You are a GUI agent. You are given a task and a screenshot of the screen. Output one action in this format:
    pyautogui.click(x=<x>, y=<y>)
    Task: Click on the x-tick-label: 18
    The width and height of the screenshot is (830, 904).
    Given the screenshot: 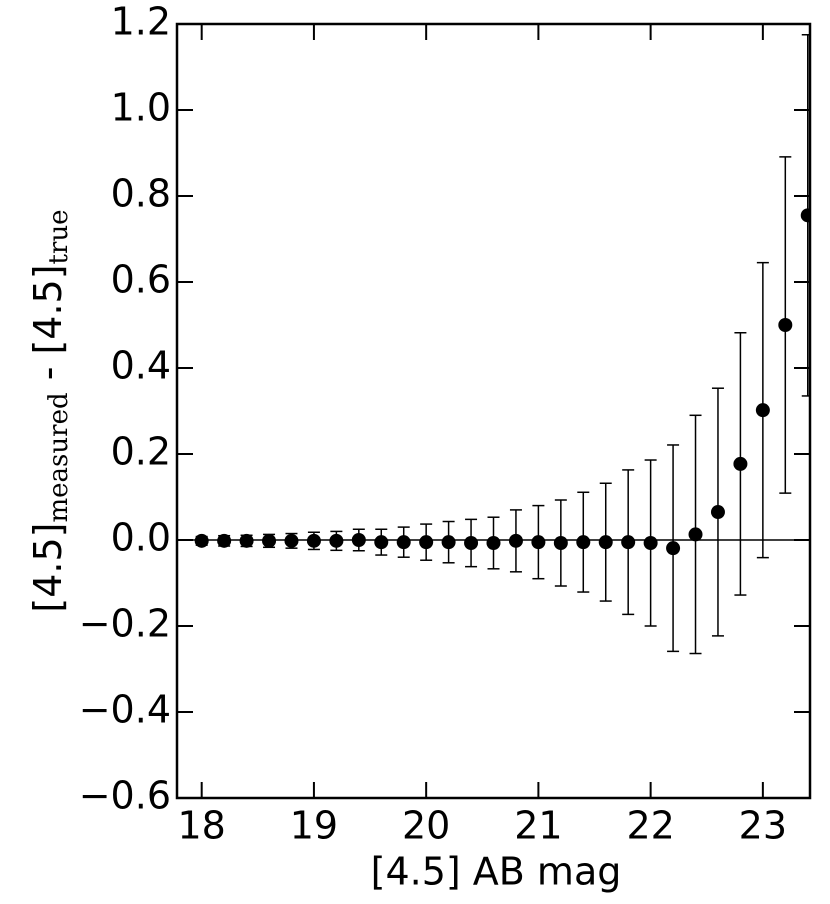 What is the action you would take?
    pyautogui.click(x=202, y=826)
    